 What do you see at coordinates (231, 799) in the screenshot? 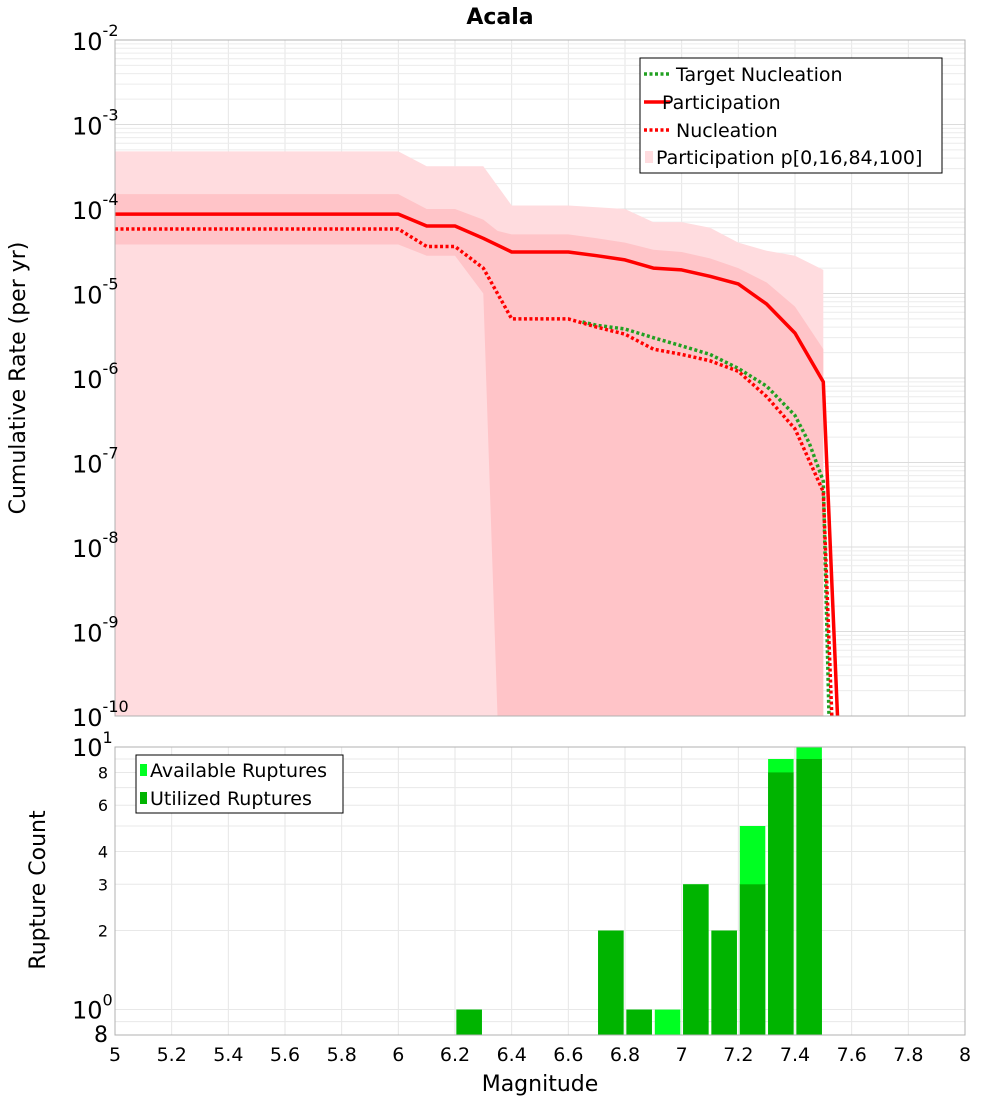
I see `rupture-legend-label: Utilized Ruptures` at bounding box center [231, 799].